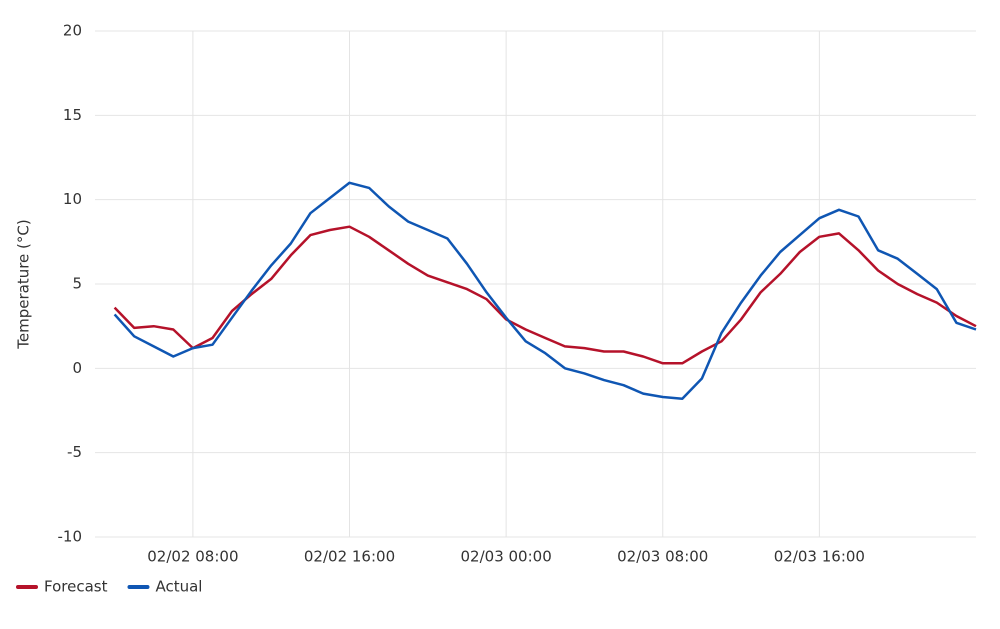 This screenshot has width=1000, height=629. What do you see at coordinates (72, 31) in the screenshot?
I see `y-tick-label: 20` at bounding box center [72, 31].